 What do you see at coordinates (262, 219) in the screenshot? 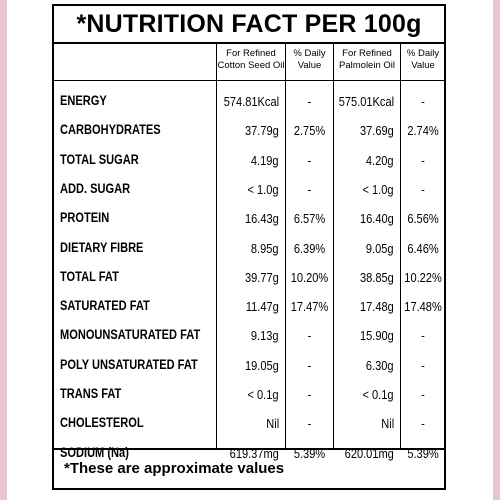
I see `cotton-oil-value: 16.43g` at bounding box center [262, 219].